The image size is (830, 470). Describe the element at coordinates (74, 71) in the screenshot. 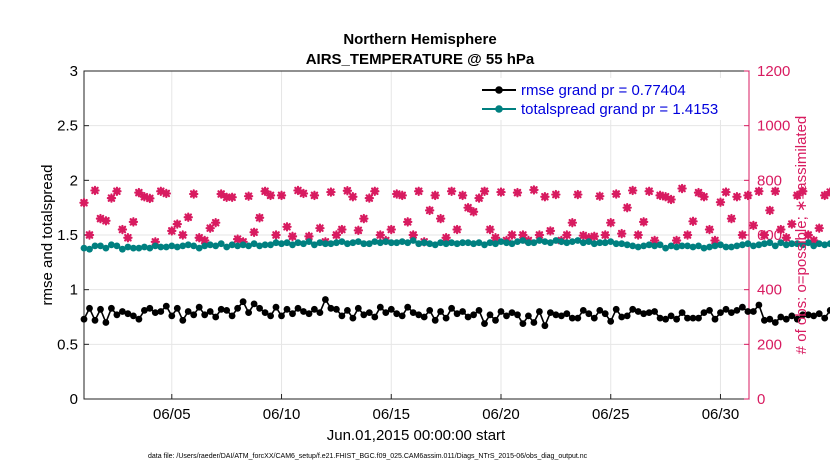

I see `y-left-tick-label: 3` at that location.